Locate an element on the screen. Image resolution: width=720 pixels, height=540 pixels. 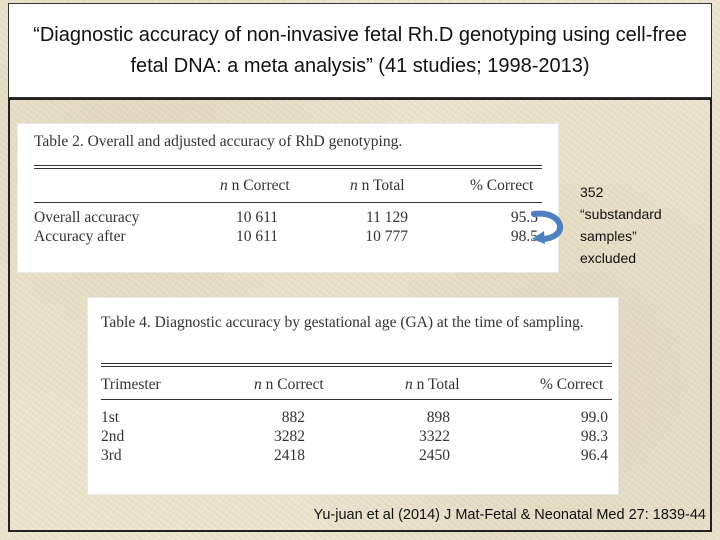
table-2-row-1-total: 11 129 is located at coordinates (386, 217).